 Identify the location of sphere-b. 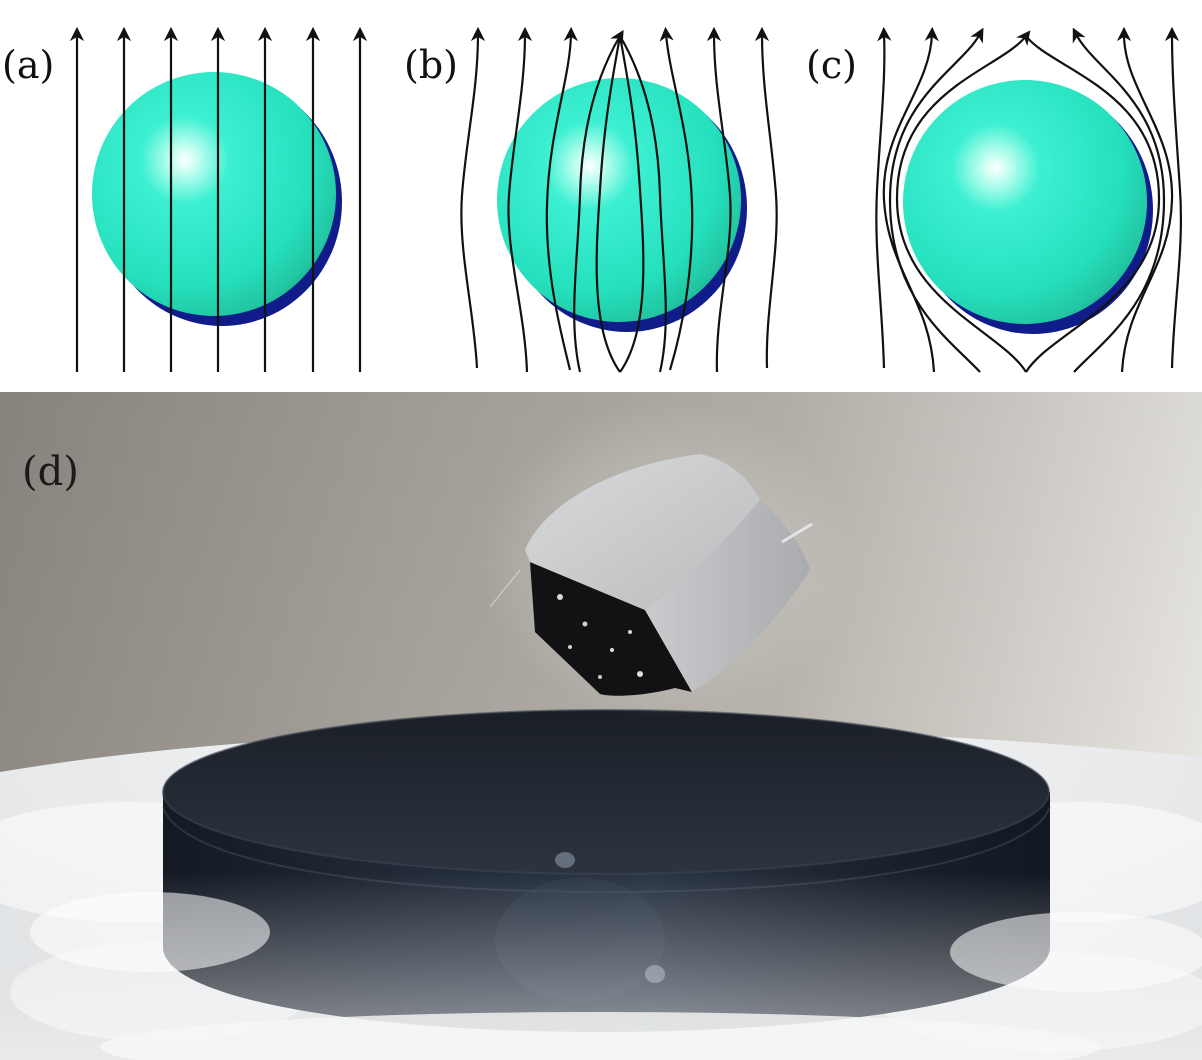
(622, 205).